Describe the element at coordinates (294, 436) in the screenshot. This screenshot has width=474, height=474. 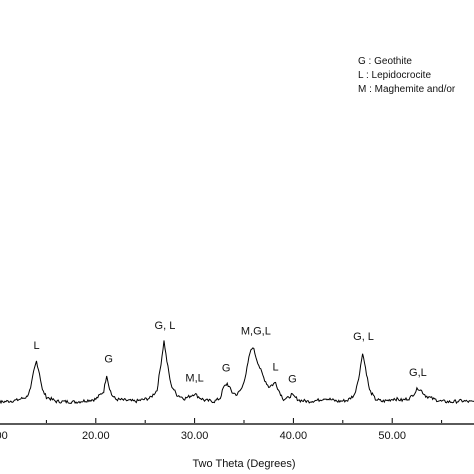
I see `x-tick-label: 40.00` at that location.